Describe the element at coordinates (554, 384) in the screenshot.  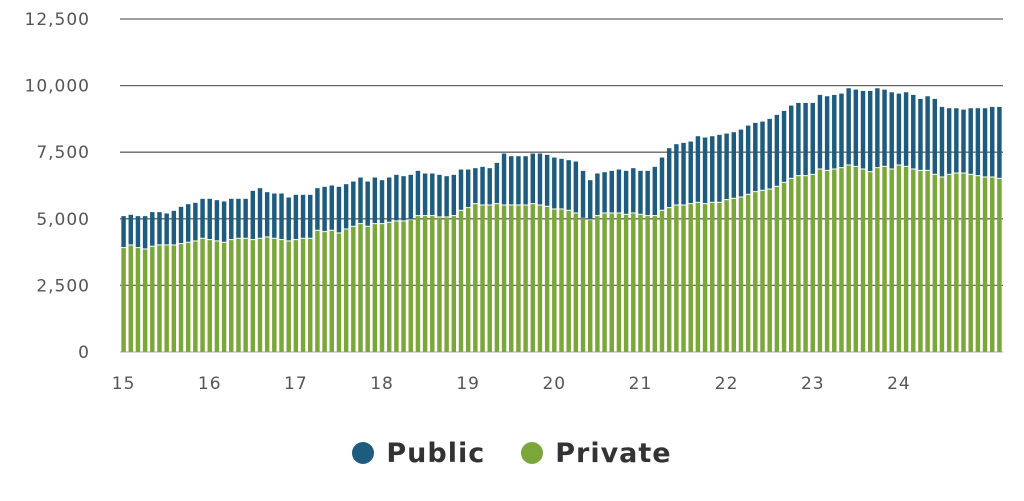
I see `x-tick-label: 20` at that location.